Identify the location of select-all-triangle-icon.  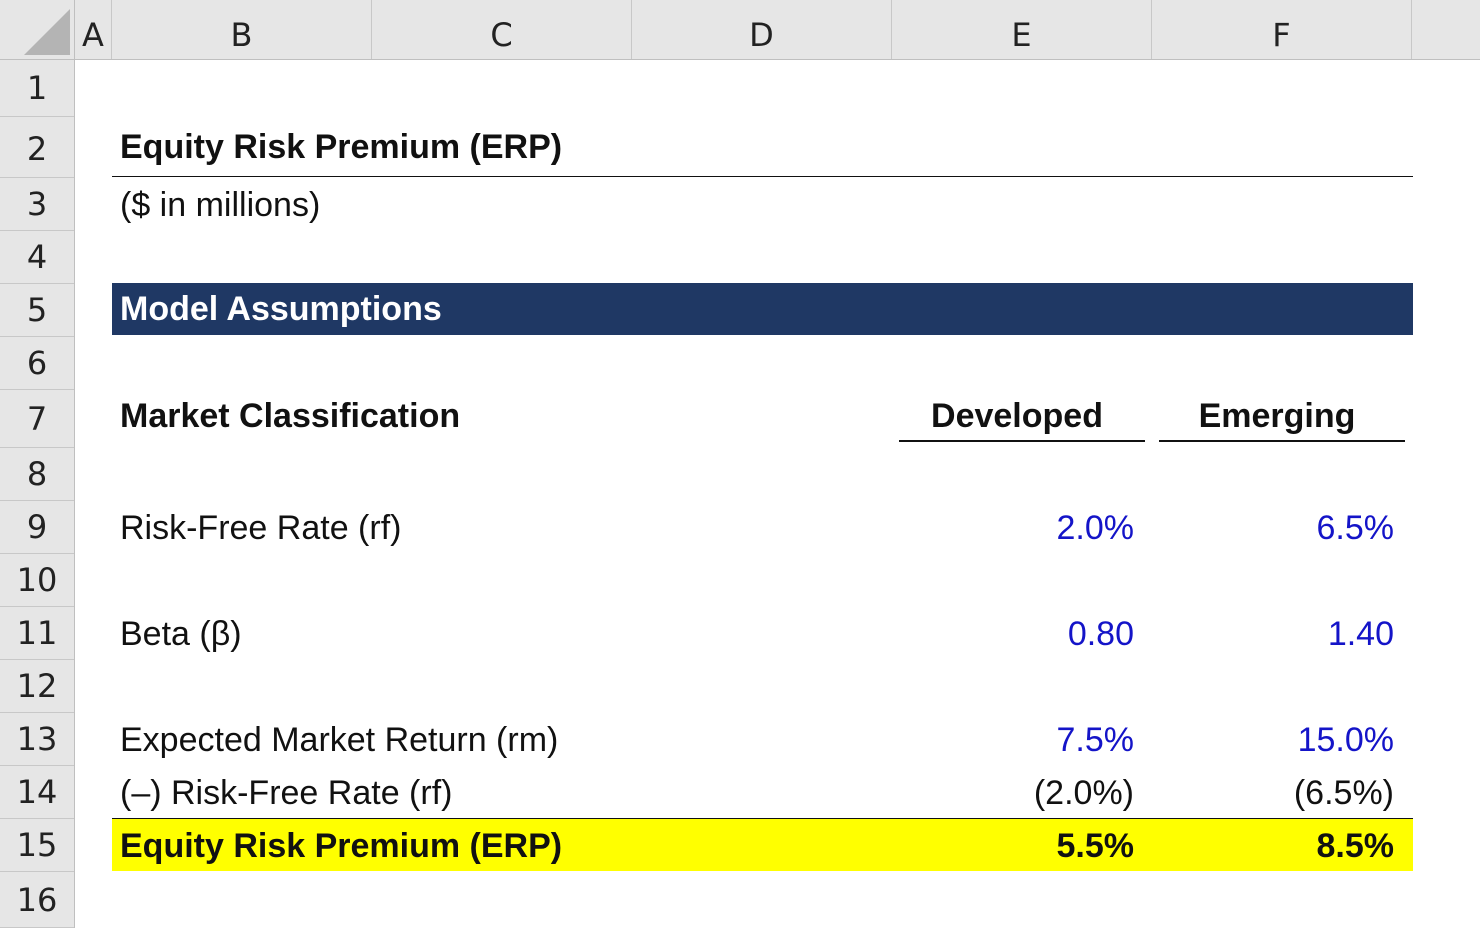
(47, 32).